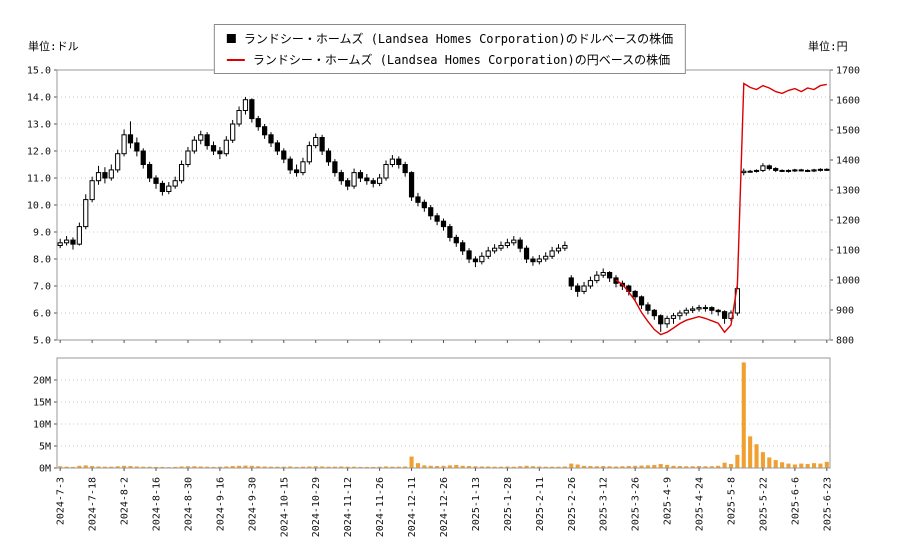 Image resolution: width=900 pixels, height=550 pixels. What do you see at coordinates (42, 233) in the screenshot?
I see `svg-text: 9.0` at bounding box center [42, 233].